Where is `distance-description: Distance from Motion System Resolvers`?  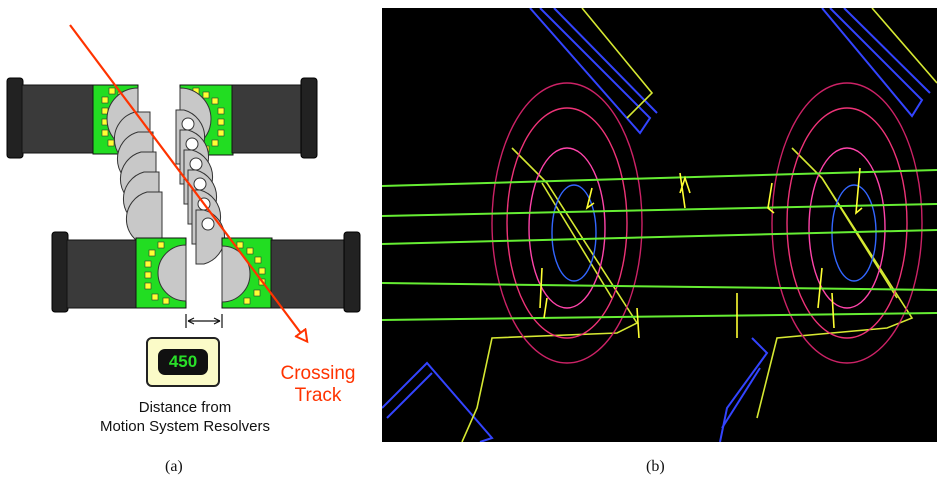
distance-description: Distance from Motion System Resolvers is located at coordinates (185, 417).